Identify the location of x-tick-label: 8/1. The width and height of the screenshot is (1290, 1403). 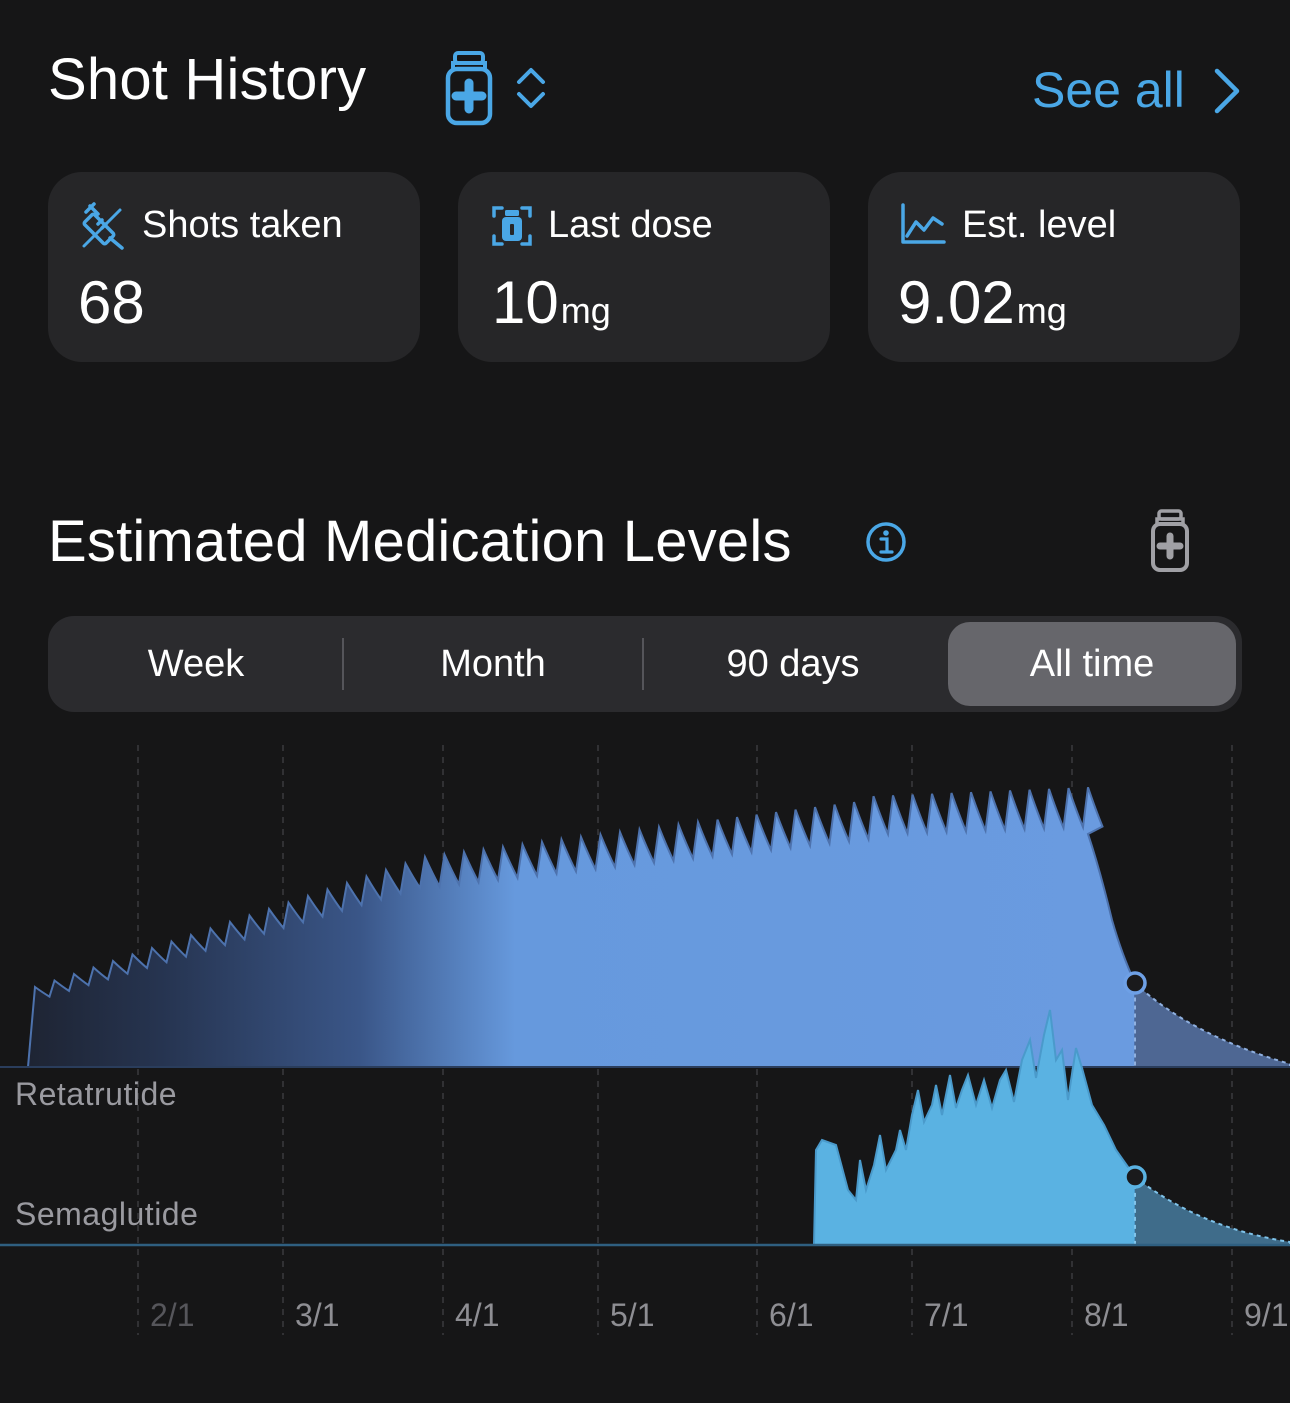
(1106, 1315).